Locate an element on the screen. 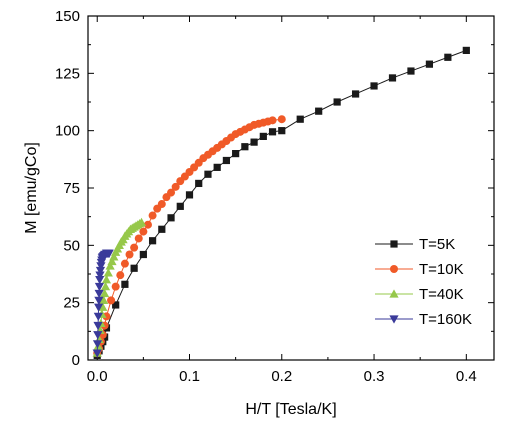 The image size is (513, 434). legend-item: T=5K is located at coordinates (415, 244).